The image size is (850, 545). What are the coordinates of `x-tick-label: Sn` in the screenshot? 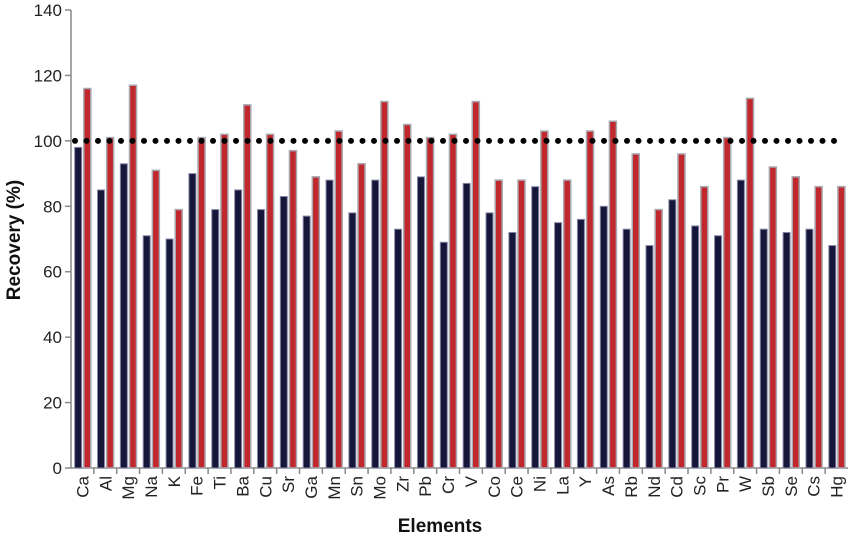 It's located at (357, 486).